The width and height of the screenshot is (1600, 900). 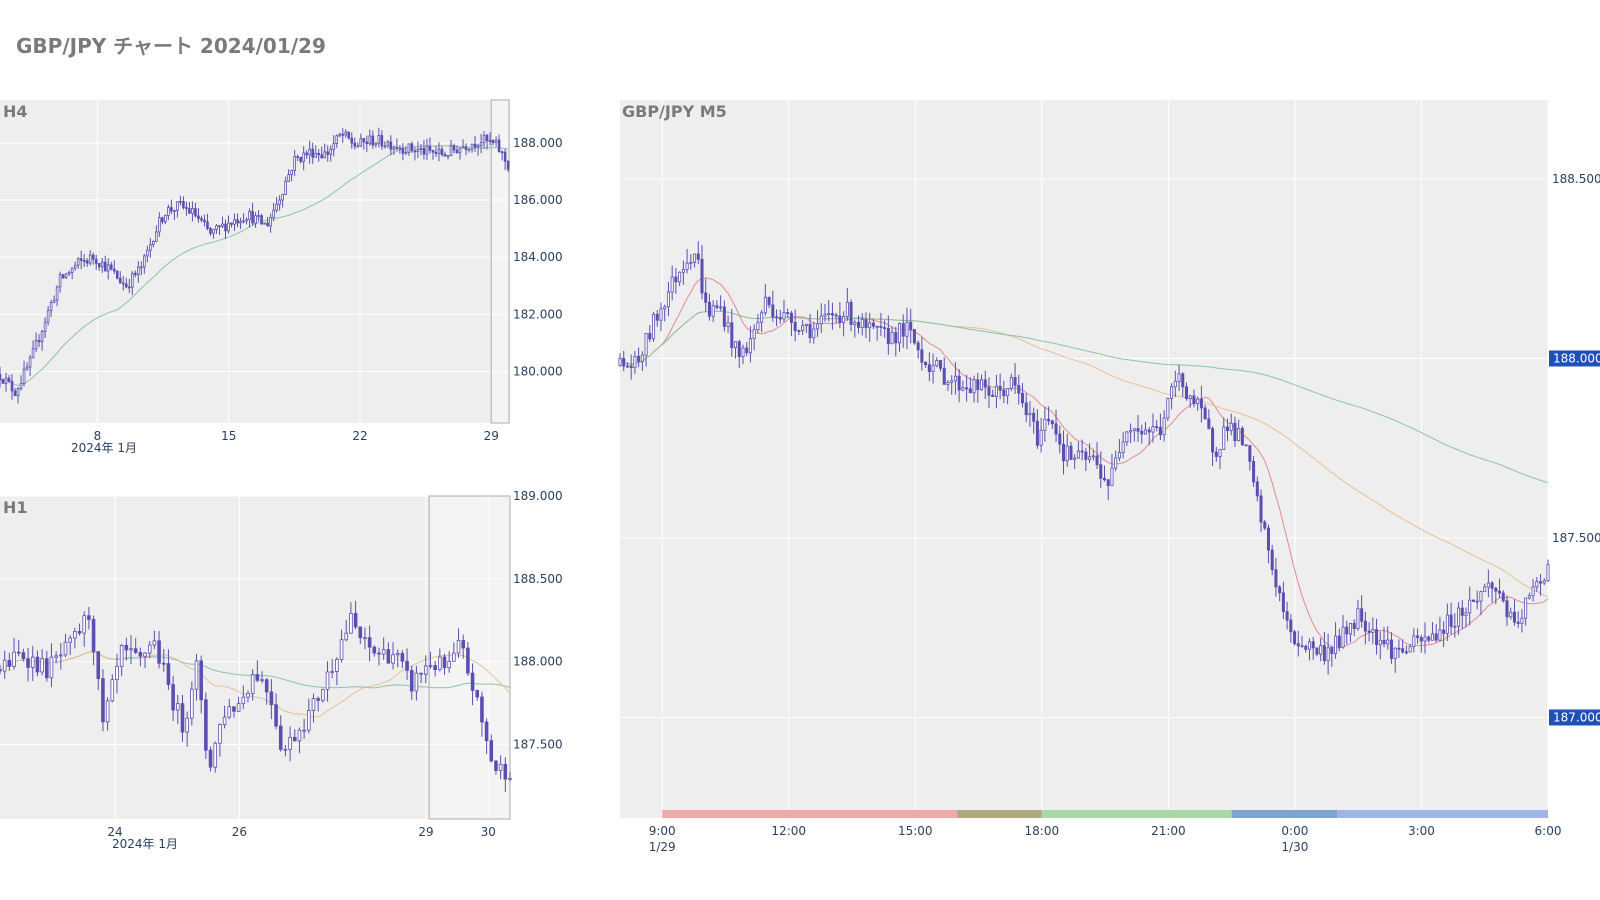 What do you see at coordinates (538, 257) in the screenshot?
I see `h4-y-tick-label: 184.000` at bounding box center [538, 257].